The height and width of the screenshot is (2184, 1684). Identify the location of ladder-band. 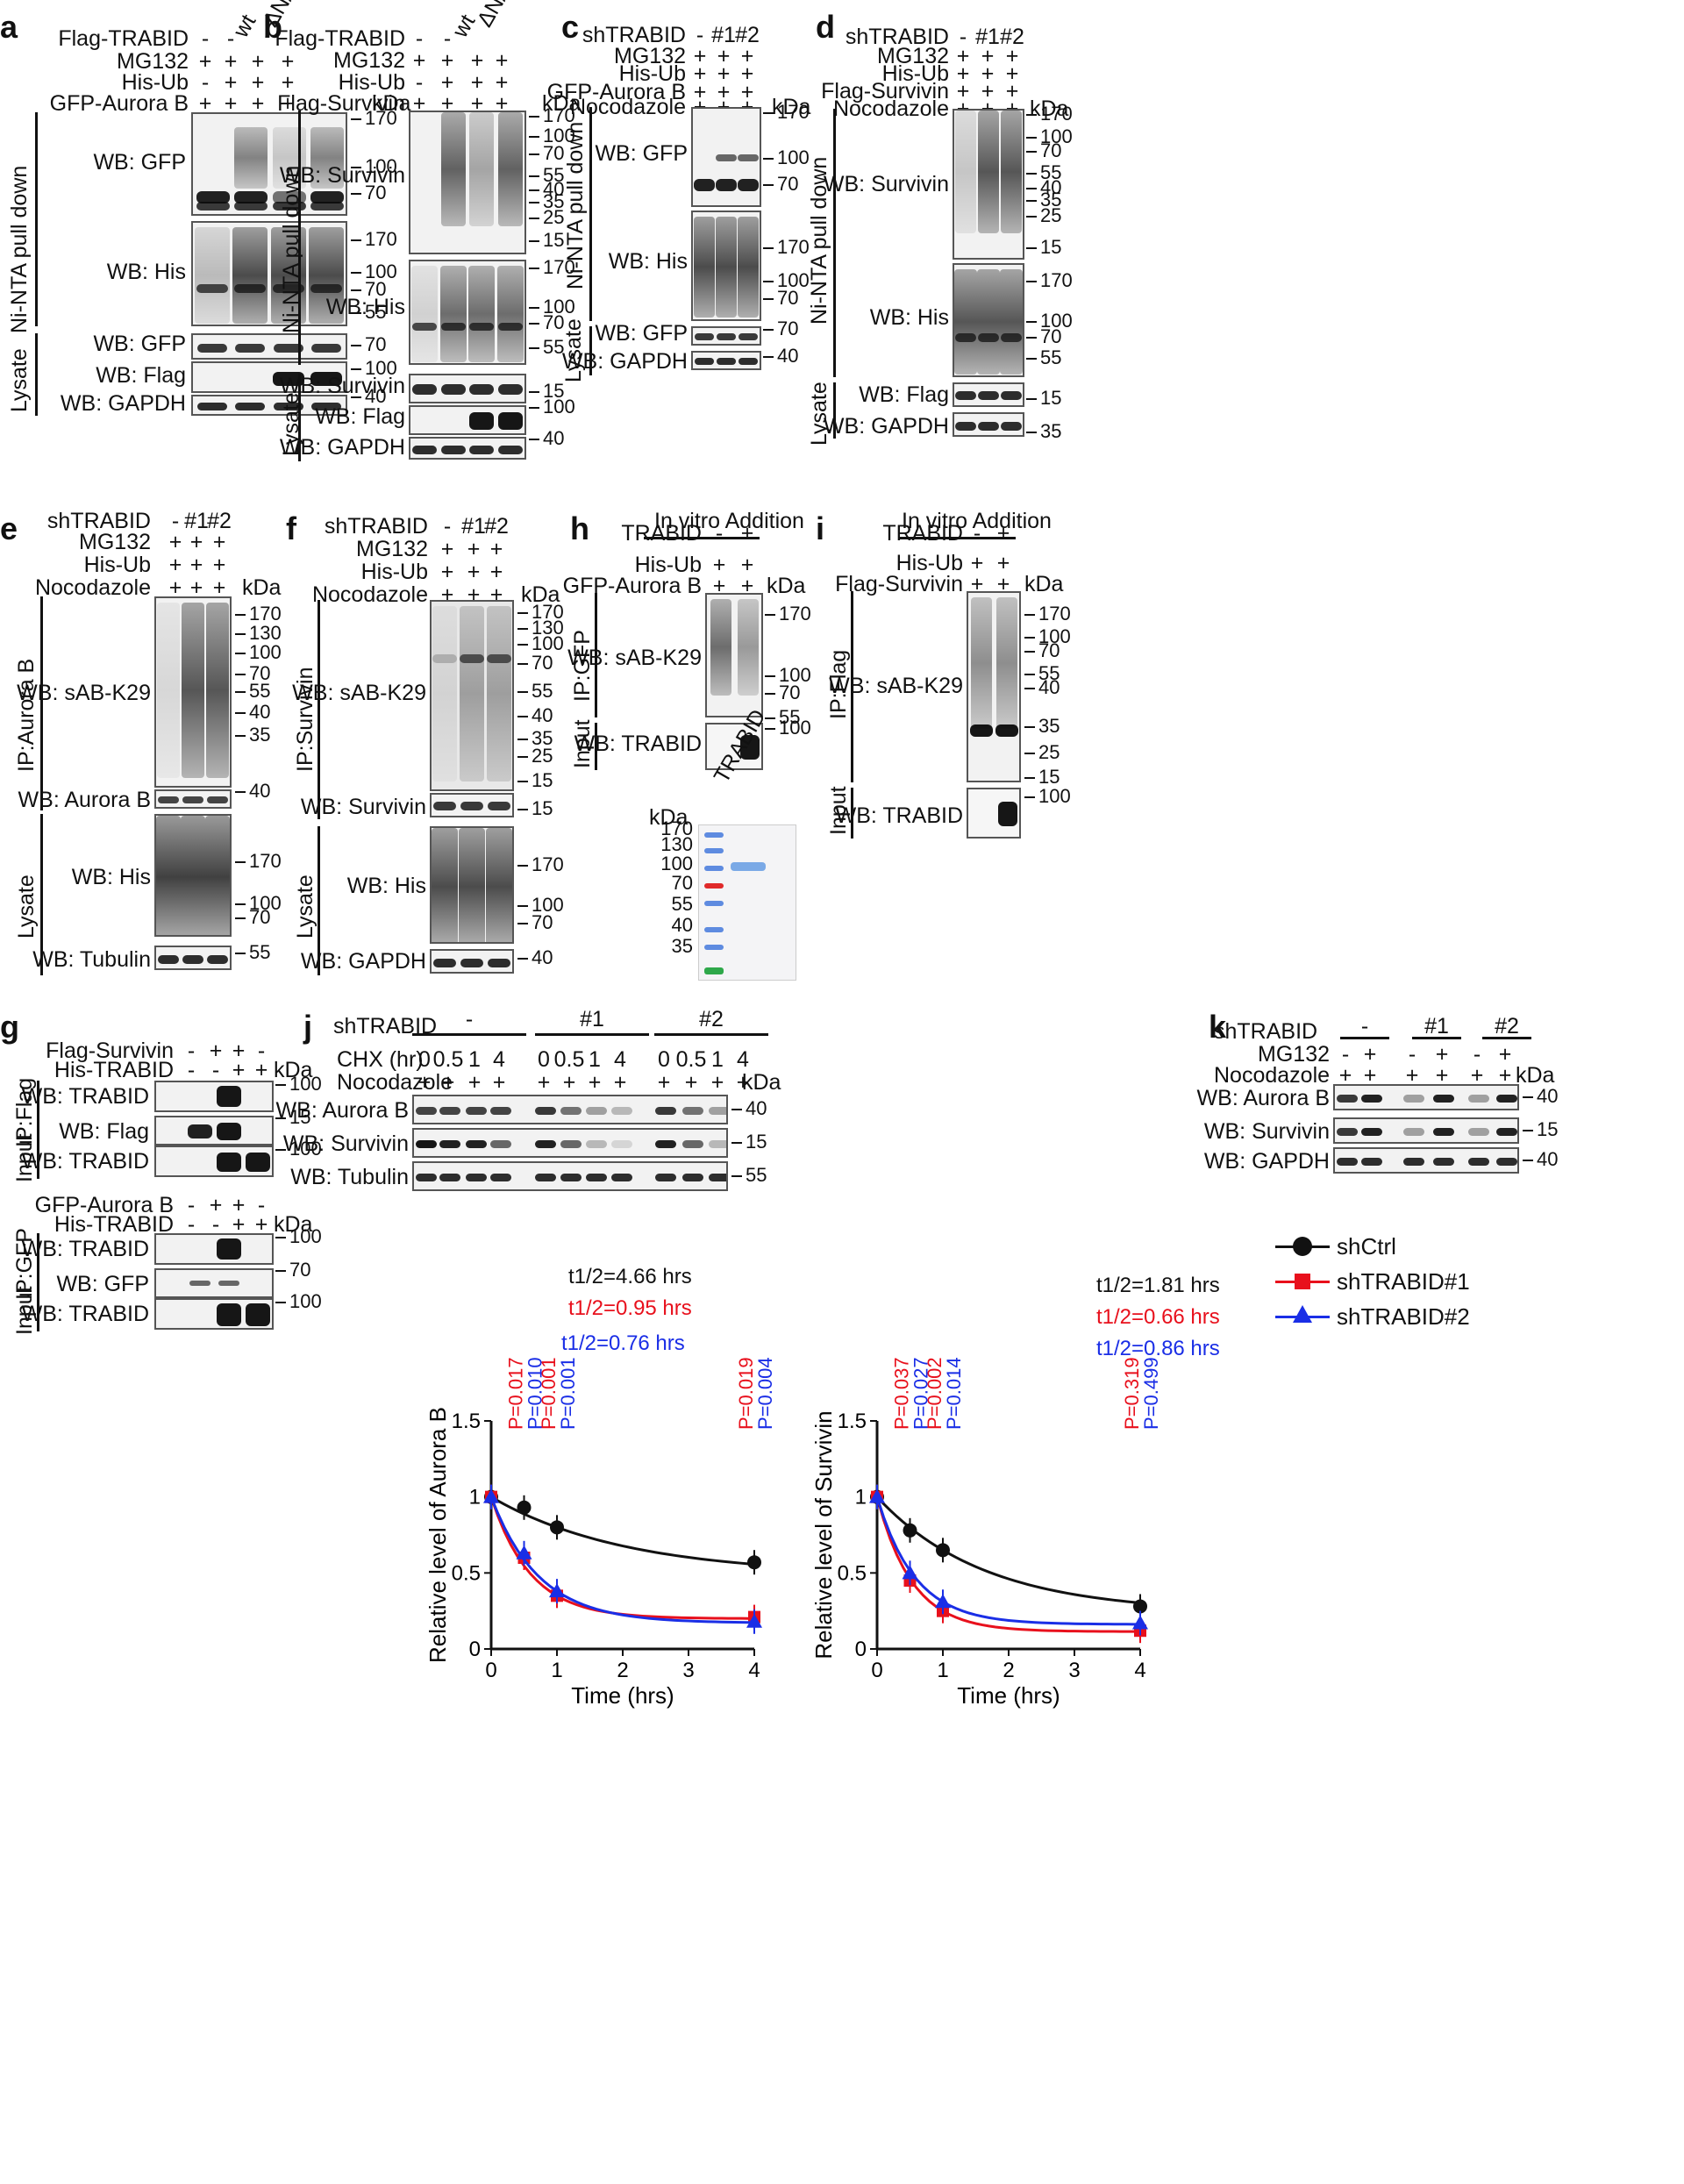
(714, 835).